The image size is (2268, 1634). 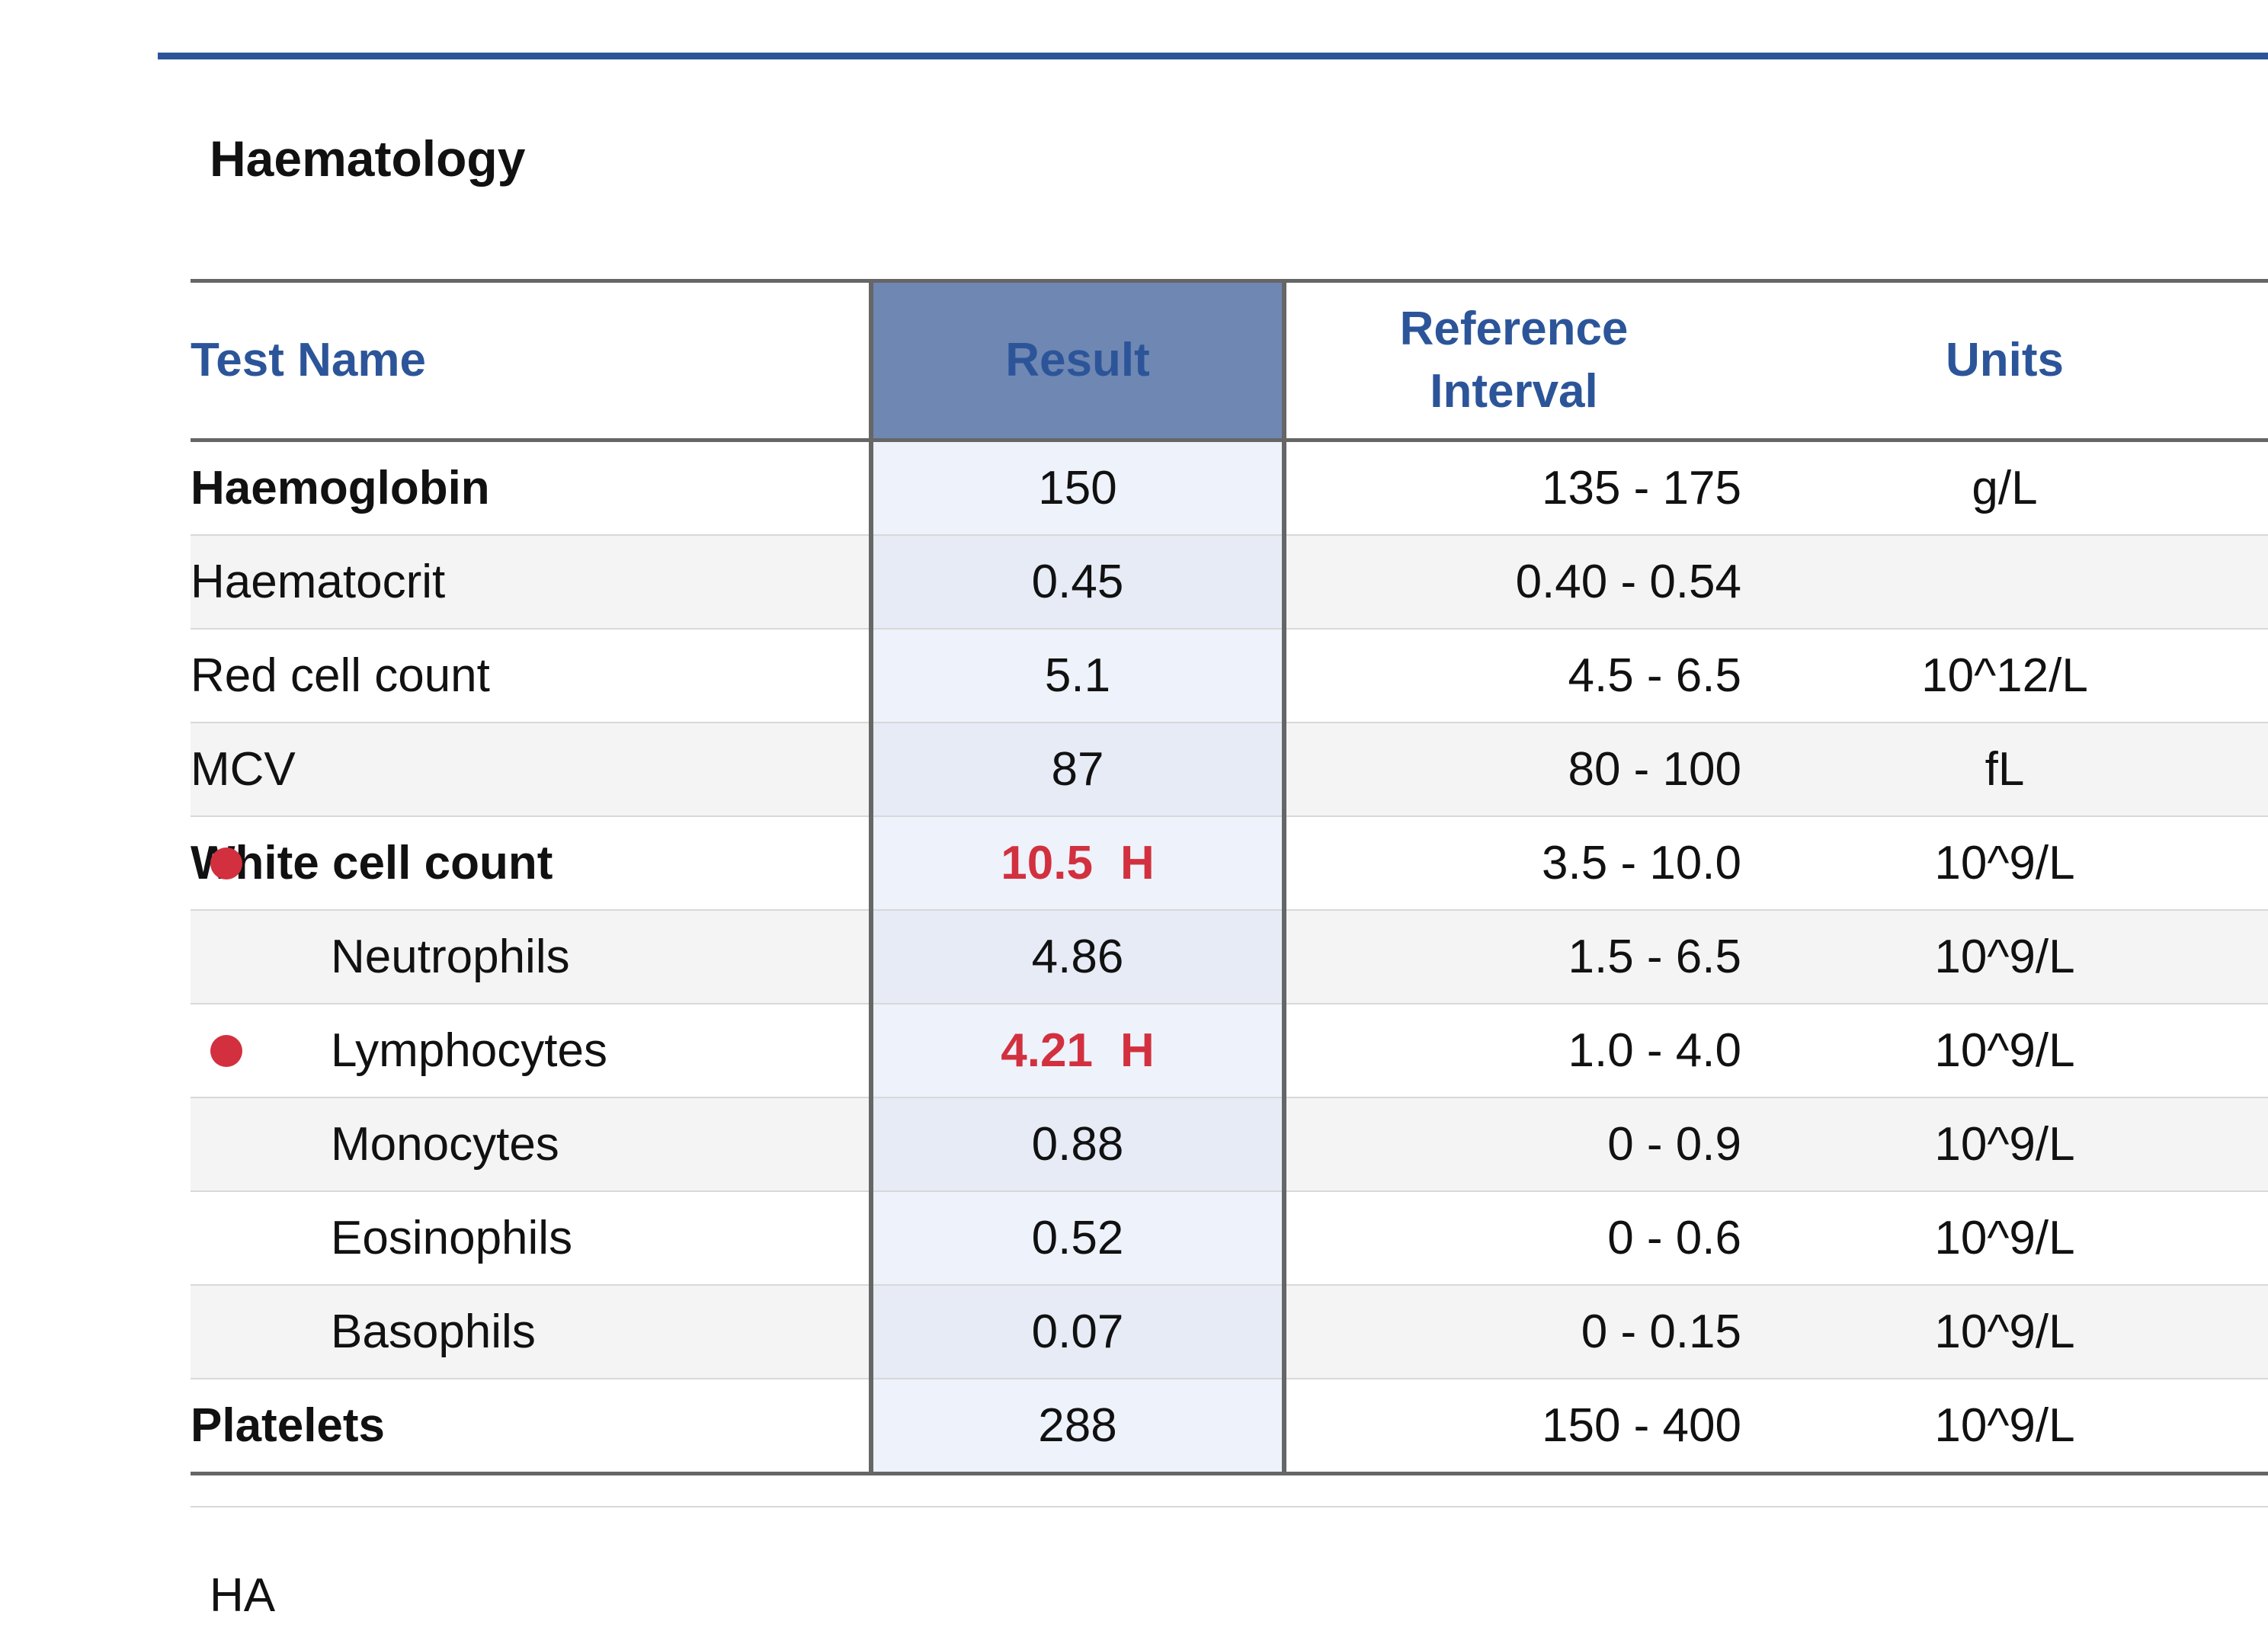 What do you see at coordinates (1512, 957) in the screenshot?
I see `cell-reference-interval: 1.5 - 6.5` at bounding box center [1512, 957].